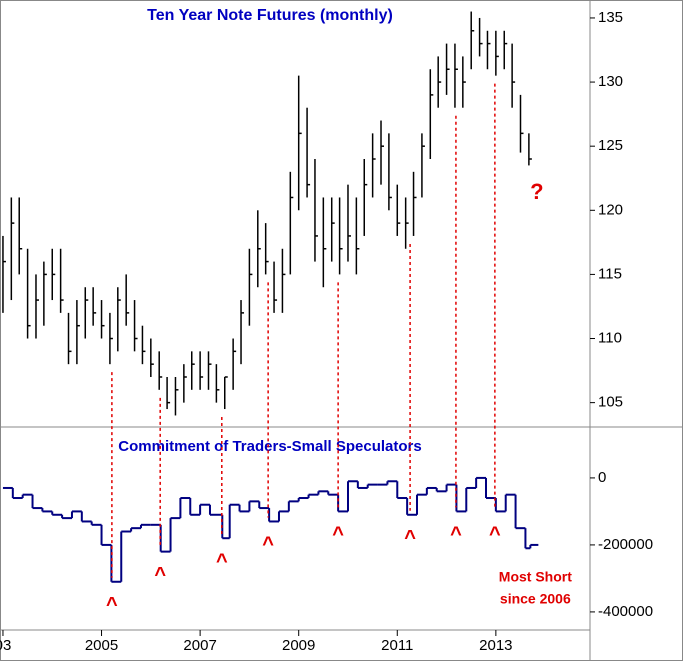  What do you see at coordinates (610, 81) in the screenshot?
I see `y-tick-label: 130` at bounding box center [610, 81].